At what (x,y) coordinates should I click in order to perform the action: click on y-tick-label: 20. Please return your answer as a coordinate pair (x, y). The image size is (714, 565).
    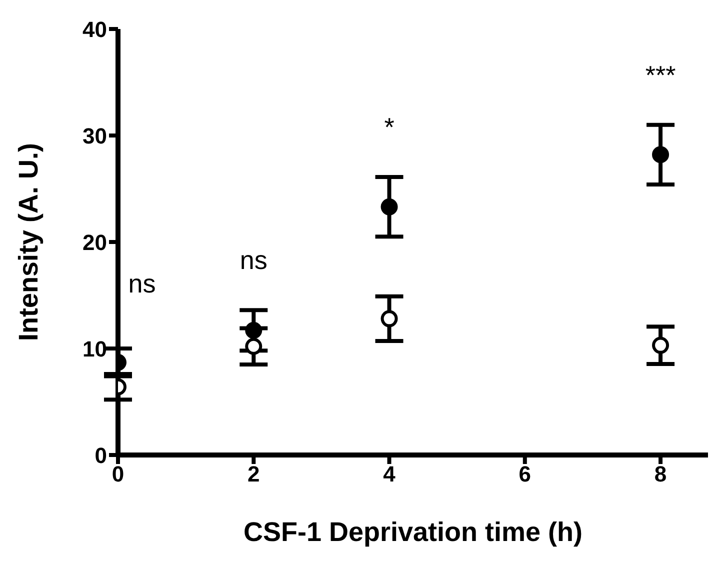
    Looking at the image, I should click on (94, 242).